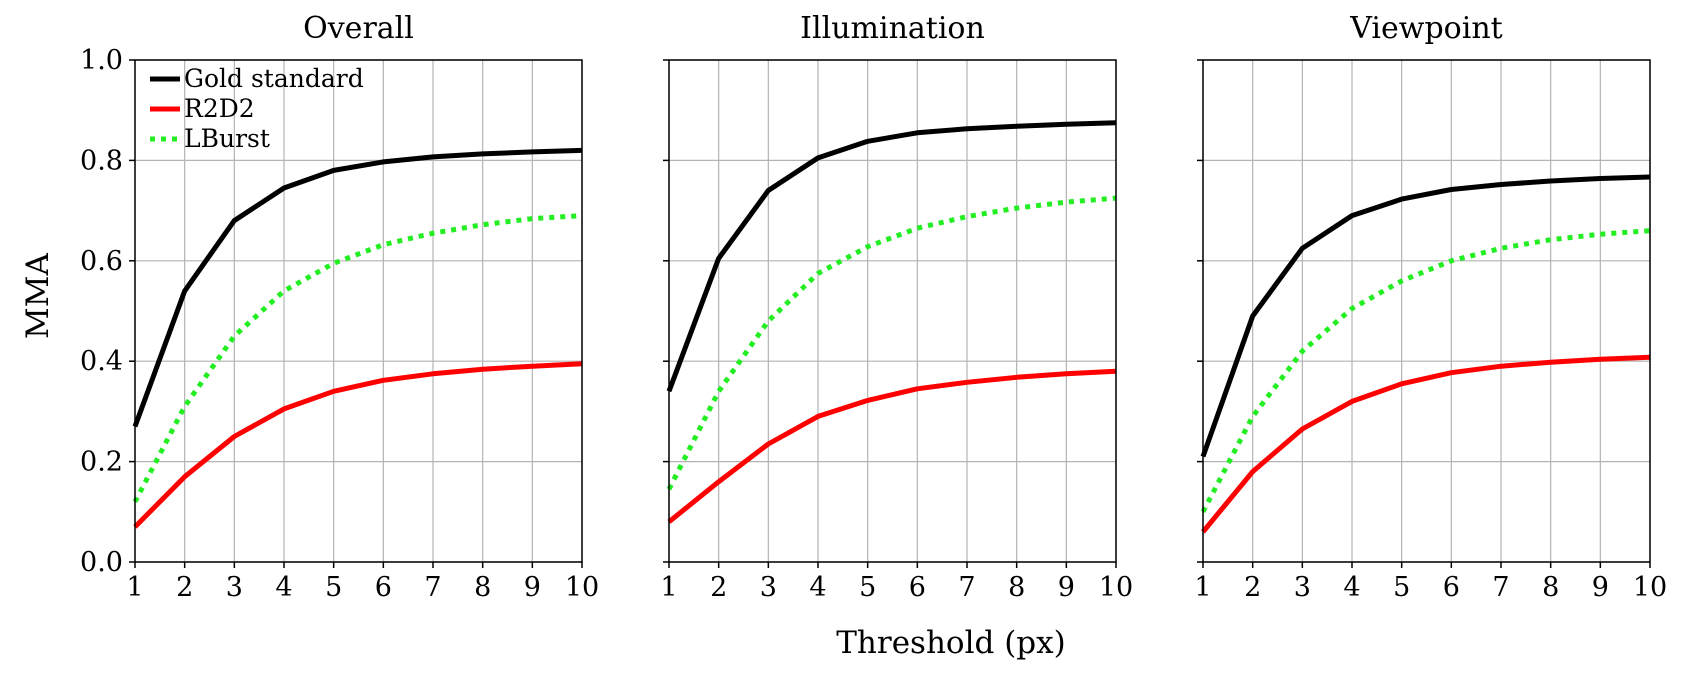 This screenshot has height=673, width=1683. I want to click on y-tick-label: 0.4, so click(101, 361).